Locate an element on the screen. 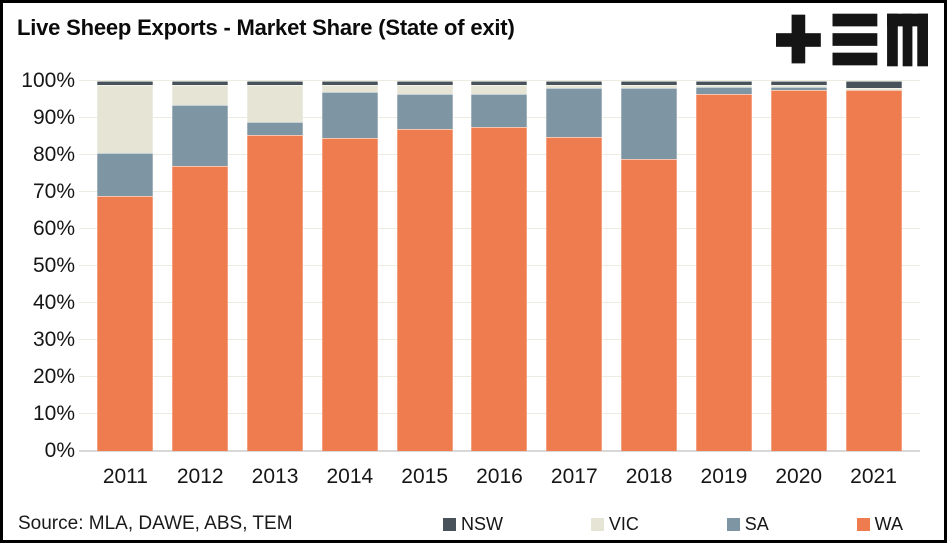  stacked-bar-2019 is located at coordinates (723, 266).